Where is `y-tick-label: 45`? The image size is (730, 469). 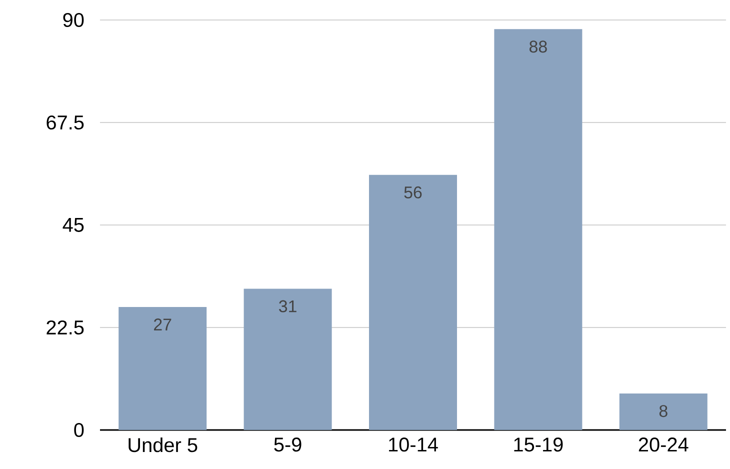
y-tick-label: 45 is located at coordinates (73, 225).